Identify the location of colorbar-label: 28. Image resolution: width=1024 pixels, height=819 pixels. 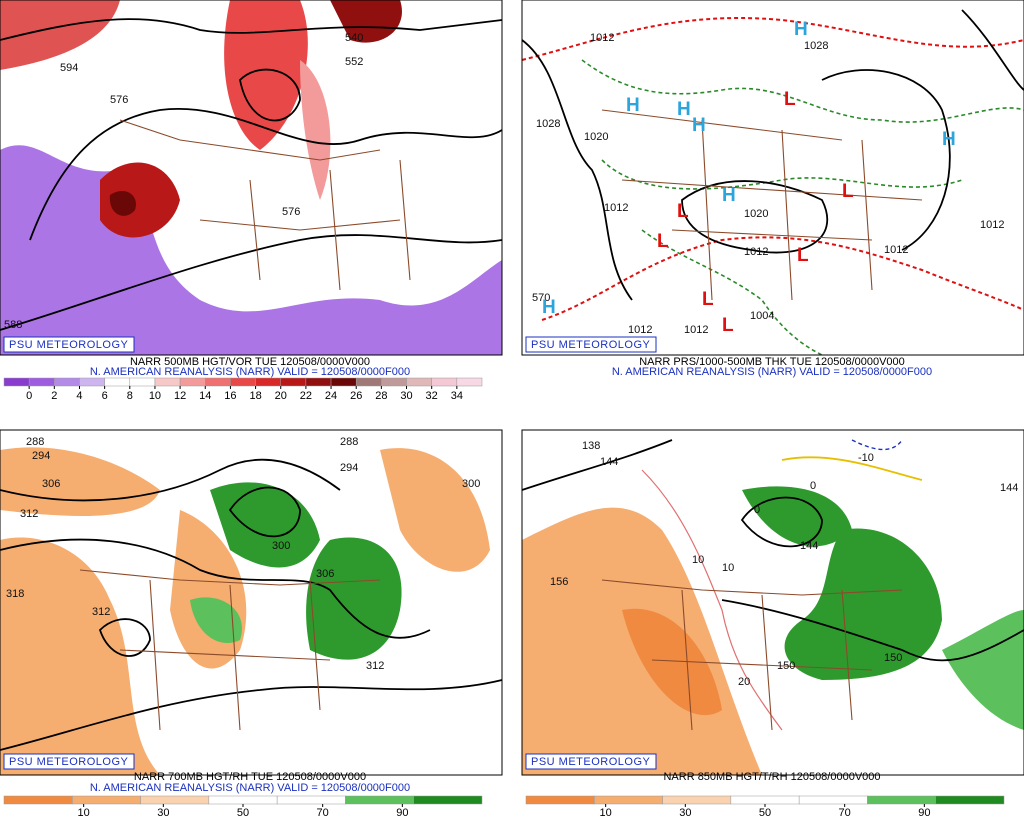
(381, 396).